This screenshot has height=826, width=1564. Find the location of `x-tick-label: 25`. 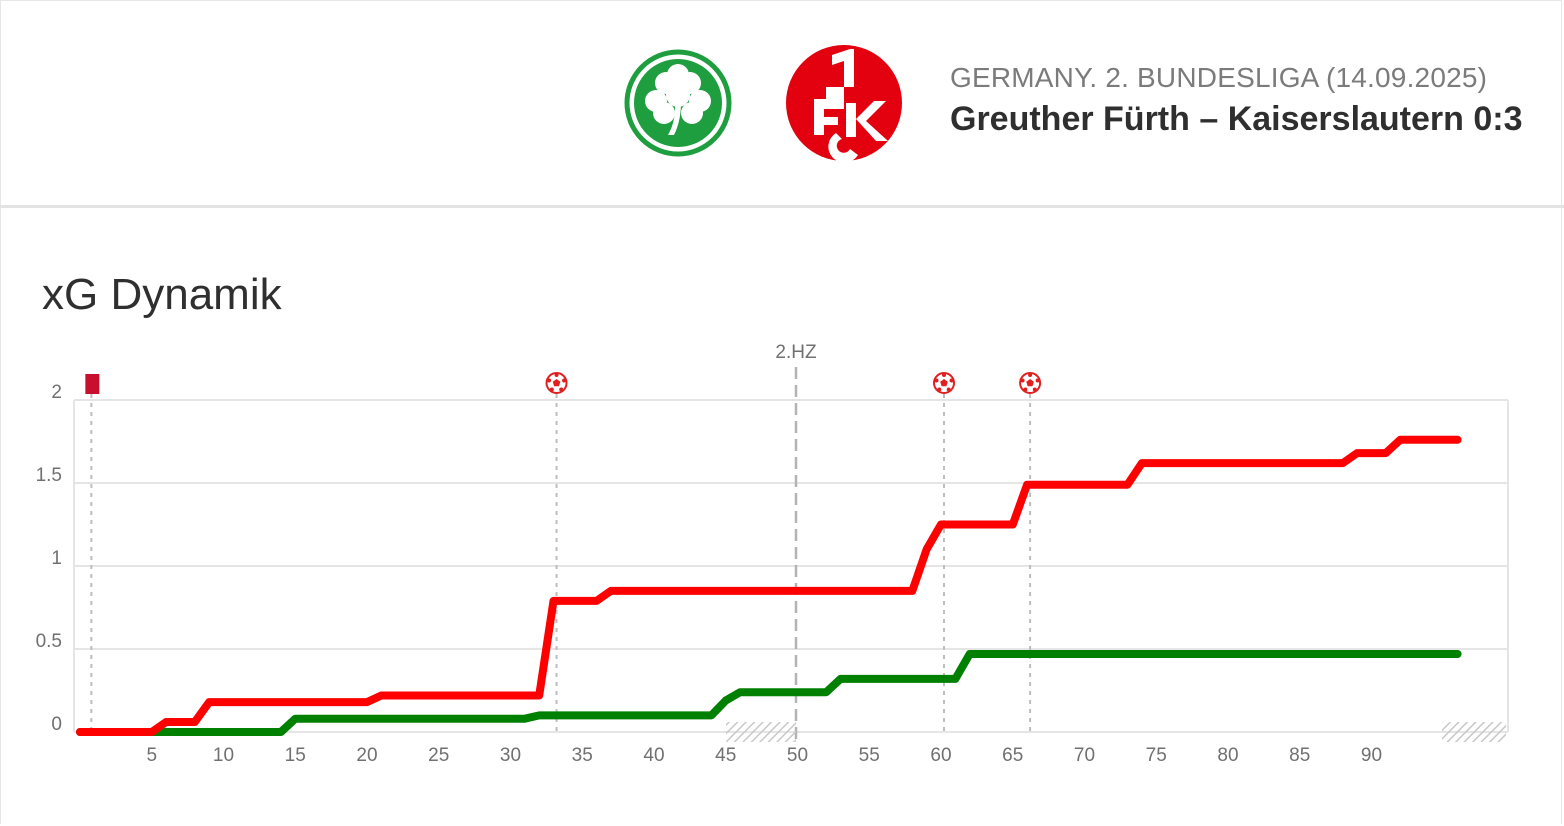

x-tick-label: 25 is located at coordinates (438, 755).